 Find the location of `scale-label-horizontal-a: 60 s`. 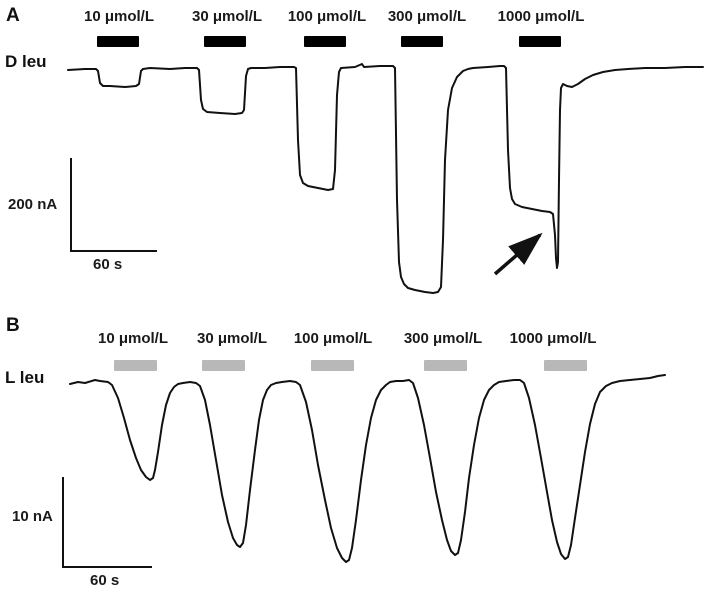

scale-label-horizontal-a: 60 s is located at coordinates (108, 264).